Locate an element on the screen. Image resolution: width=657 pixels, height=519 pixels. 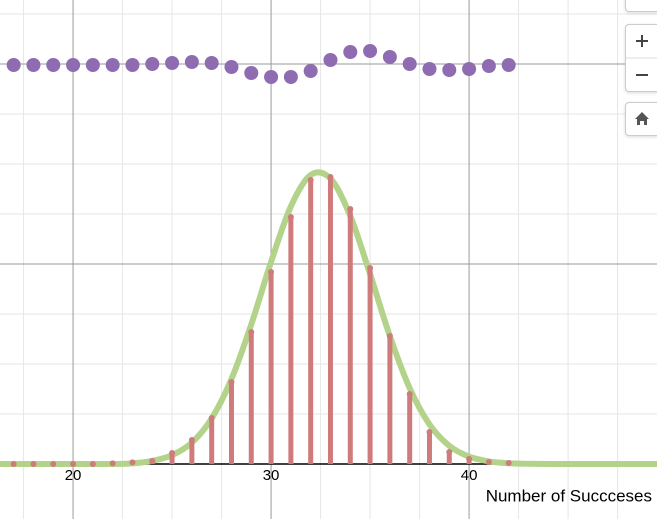
zoom-controls is located at coordinates (641, 58).